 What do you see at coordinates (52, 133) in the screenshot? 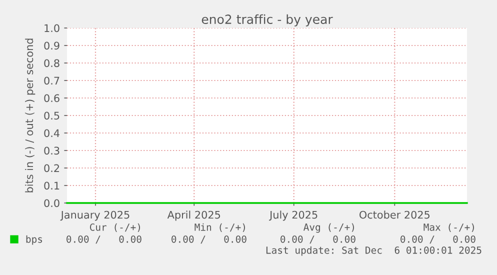
I see `y-tick-label: 0.4` at bounding box center [52, 133].